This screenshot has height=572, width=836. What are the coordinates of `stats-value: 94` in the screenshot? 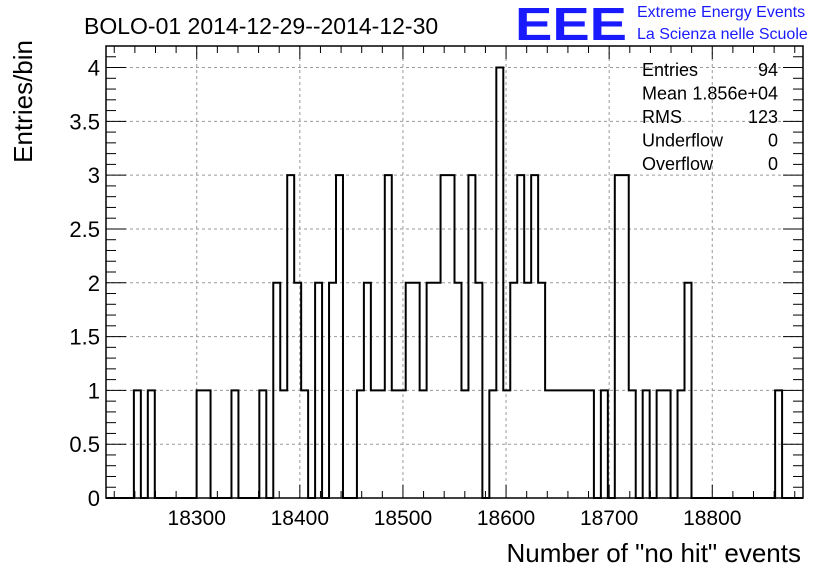 It's located at (768, 70).